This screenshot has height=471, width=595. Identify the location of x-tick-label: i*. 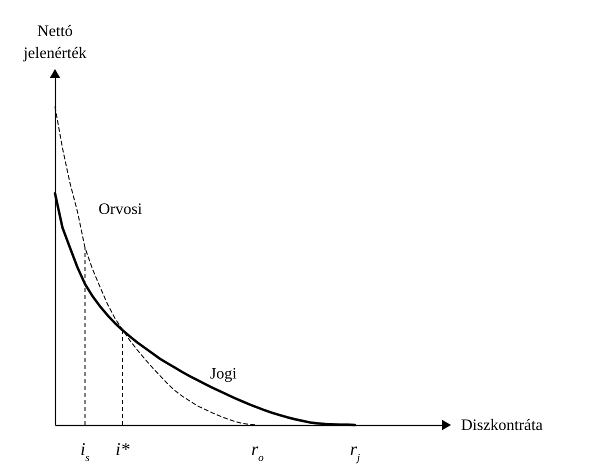
(122, 449).